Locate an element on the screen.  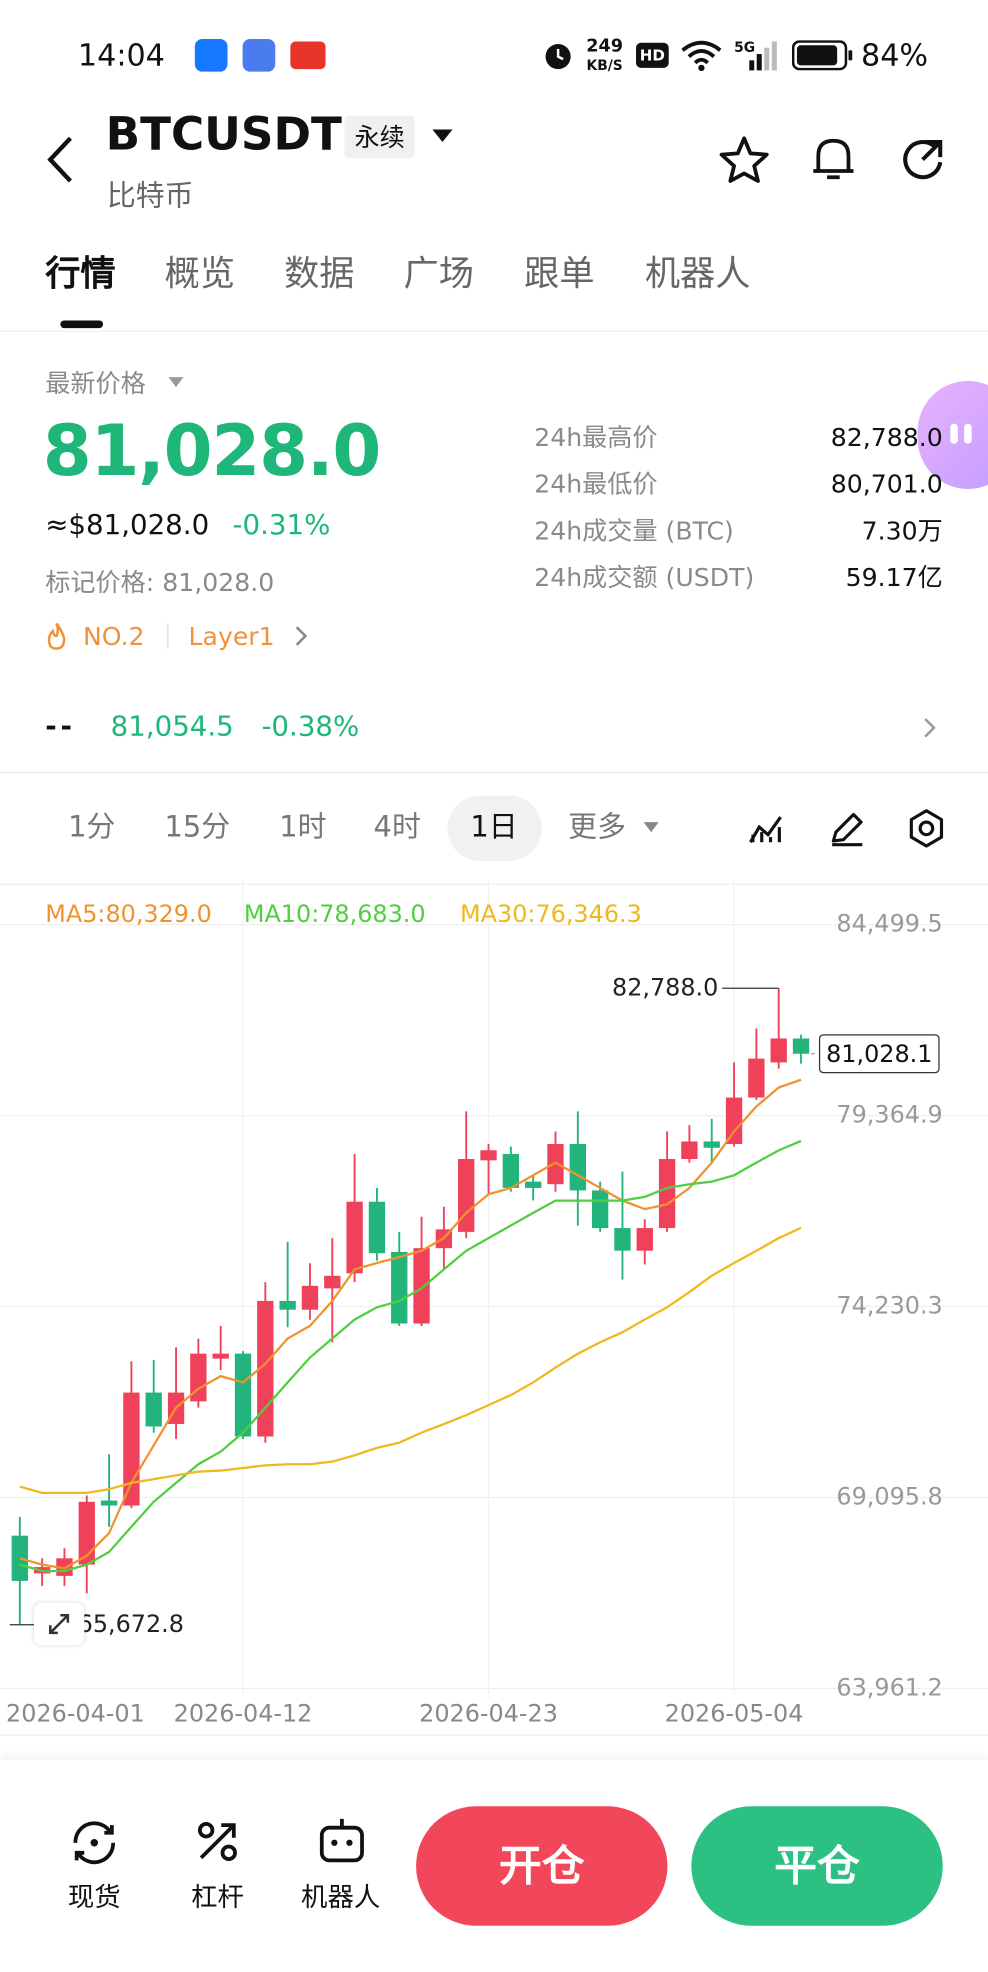
hot-icon is located at coordinates (56, 636).